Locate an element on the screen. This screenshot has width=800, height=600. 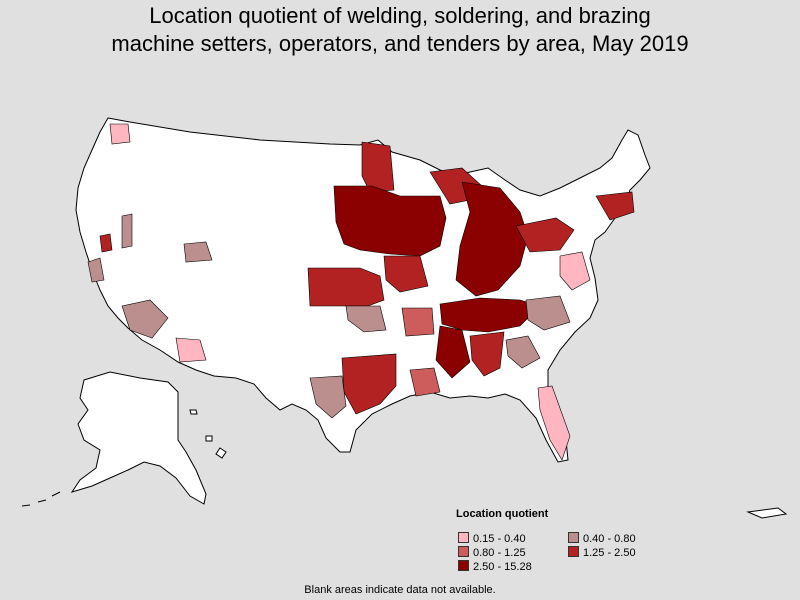
region-mississippi-alabama is located at coordinates (453, 352).